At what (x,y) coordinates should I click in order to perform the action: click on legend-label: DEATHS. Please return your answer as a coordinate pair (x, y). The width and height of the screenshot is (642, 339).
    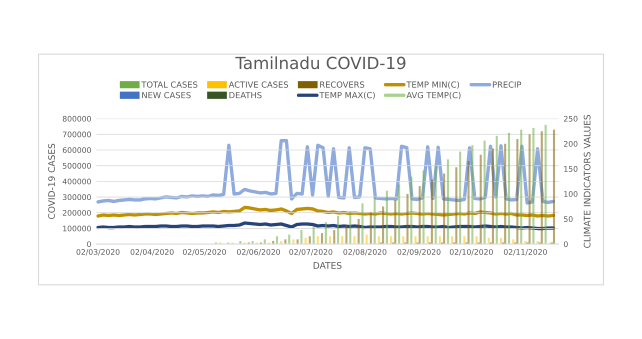
    Looking at the image, I should click on (245, 95).